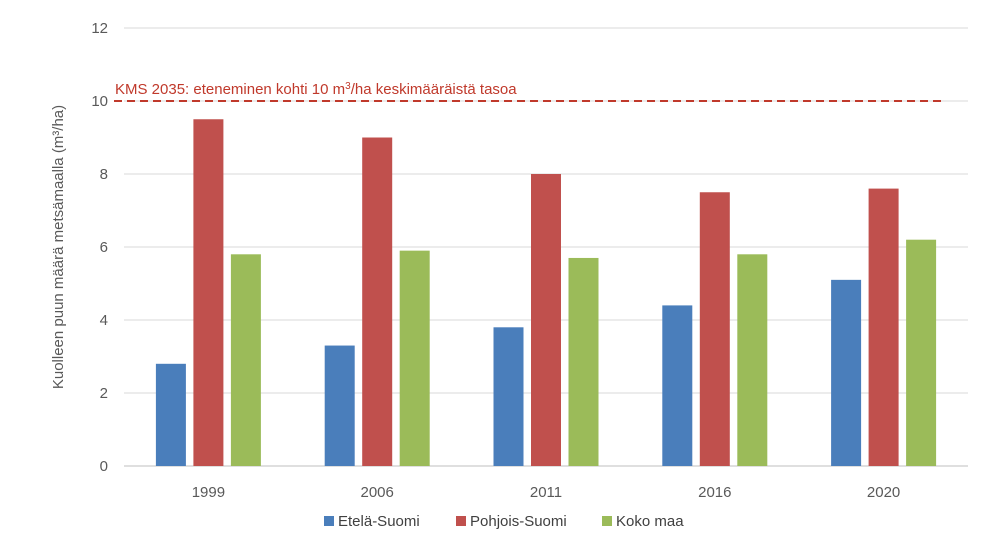 This screenshot has height=557, width=1000. I want to click on y-tick-label: 8, so click(104, 174).